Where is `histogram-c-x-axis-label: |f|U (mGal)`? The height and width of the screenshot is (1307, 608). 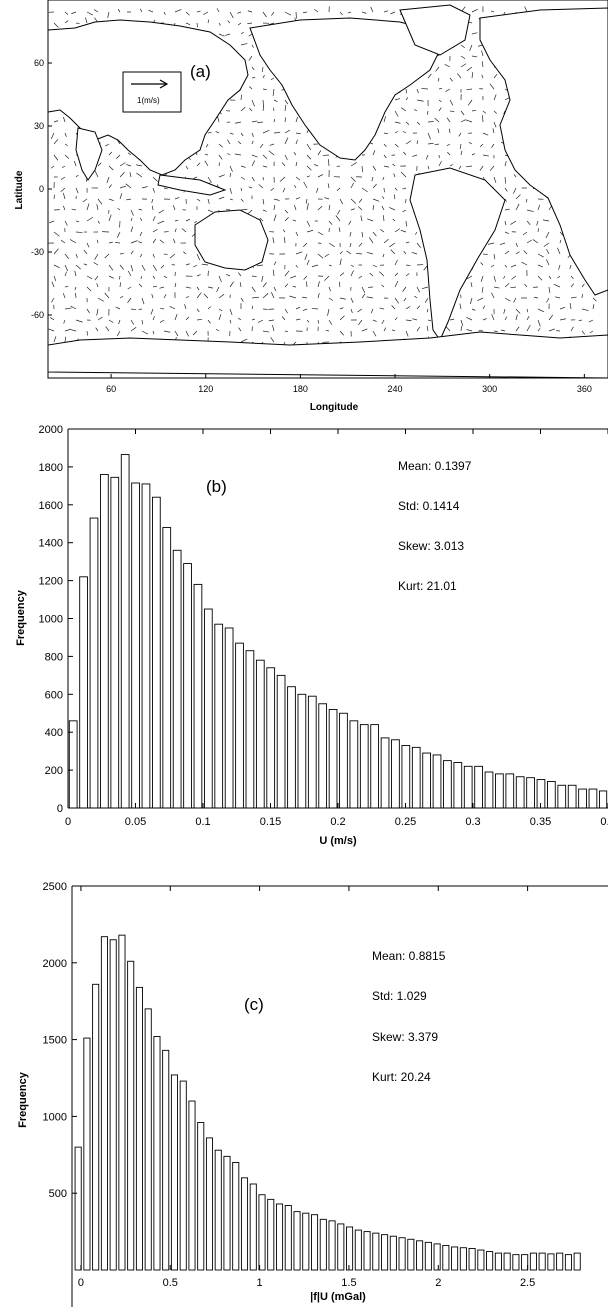 histogram-c-x-axis-label: |f|U (mGal) is located at coordinates (338, 1297).